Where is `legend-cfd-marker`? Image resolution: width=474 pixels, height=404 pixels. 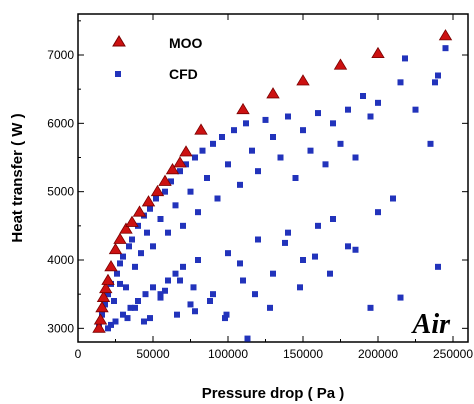 legend-cfd-marker is located at coordinates (118, 74).